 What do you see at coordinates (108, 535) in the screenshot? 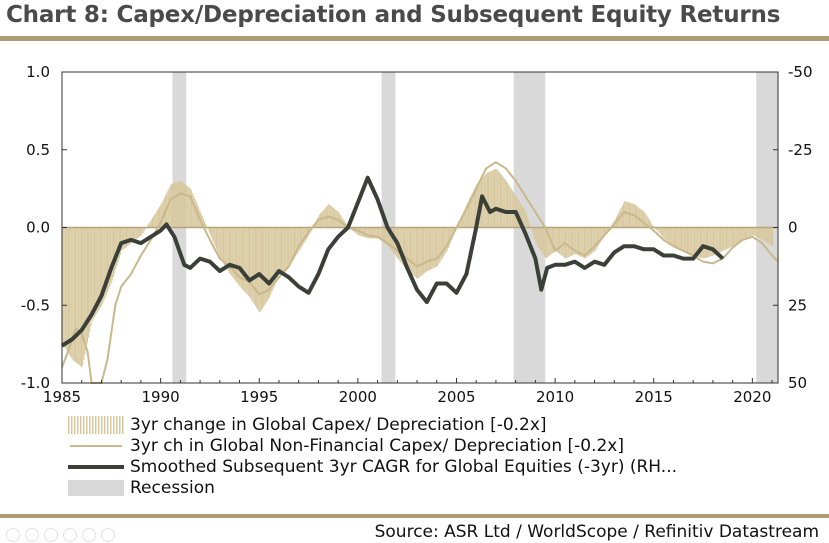
I see `more-icon` at bounding box center [108, 535].